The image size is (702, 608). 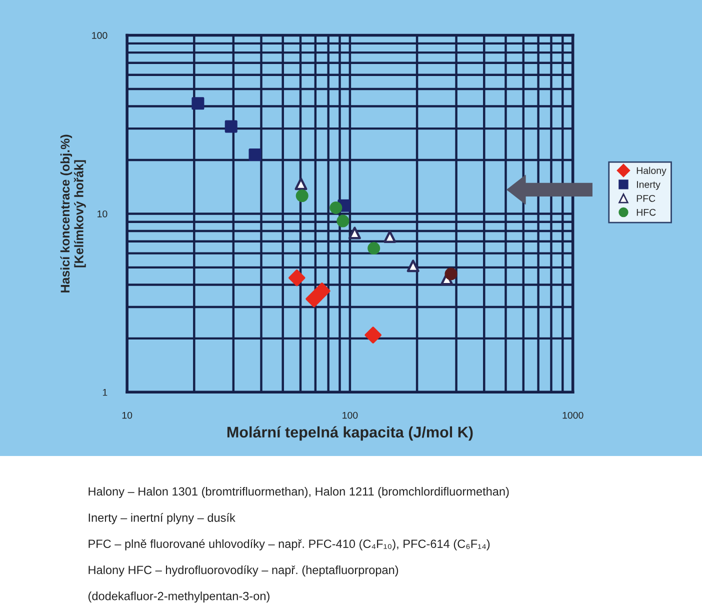 What do you see at coordinates (350, 433) in the screenshot?
I see `x-axis-title: Molární tepelná kapacita (J/mol K)` at bounding box center [350, 433].